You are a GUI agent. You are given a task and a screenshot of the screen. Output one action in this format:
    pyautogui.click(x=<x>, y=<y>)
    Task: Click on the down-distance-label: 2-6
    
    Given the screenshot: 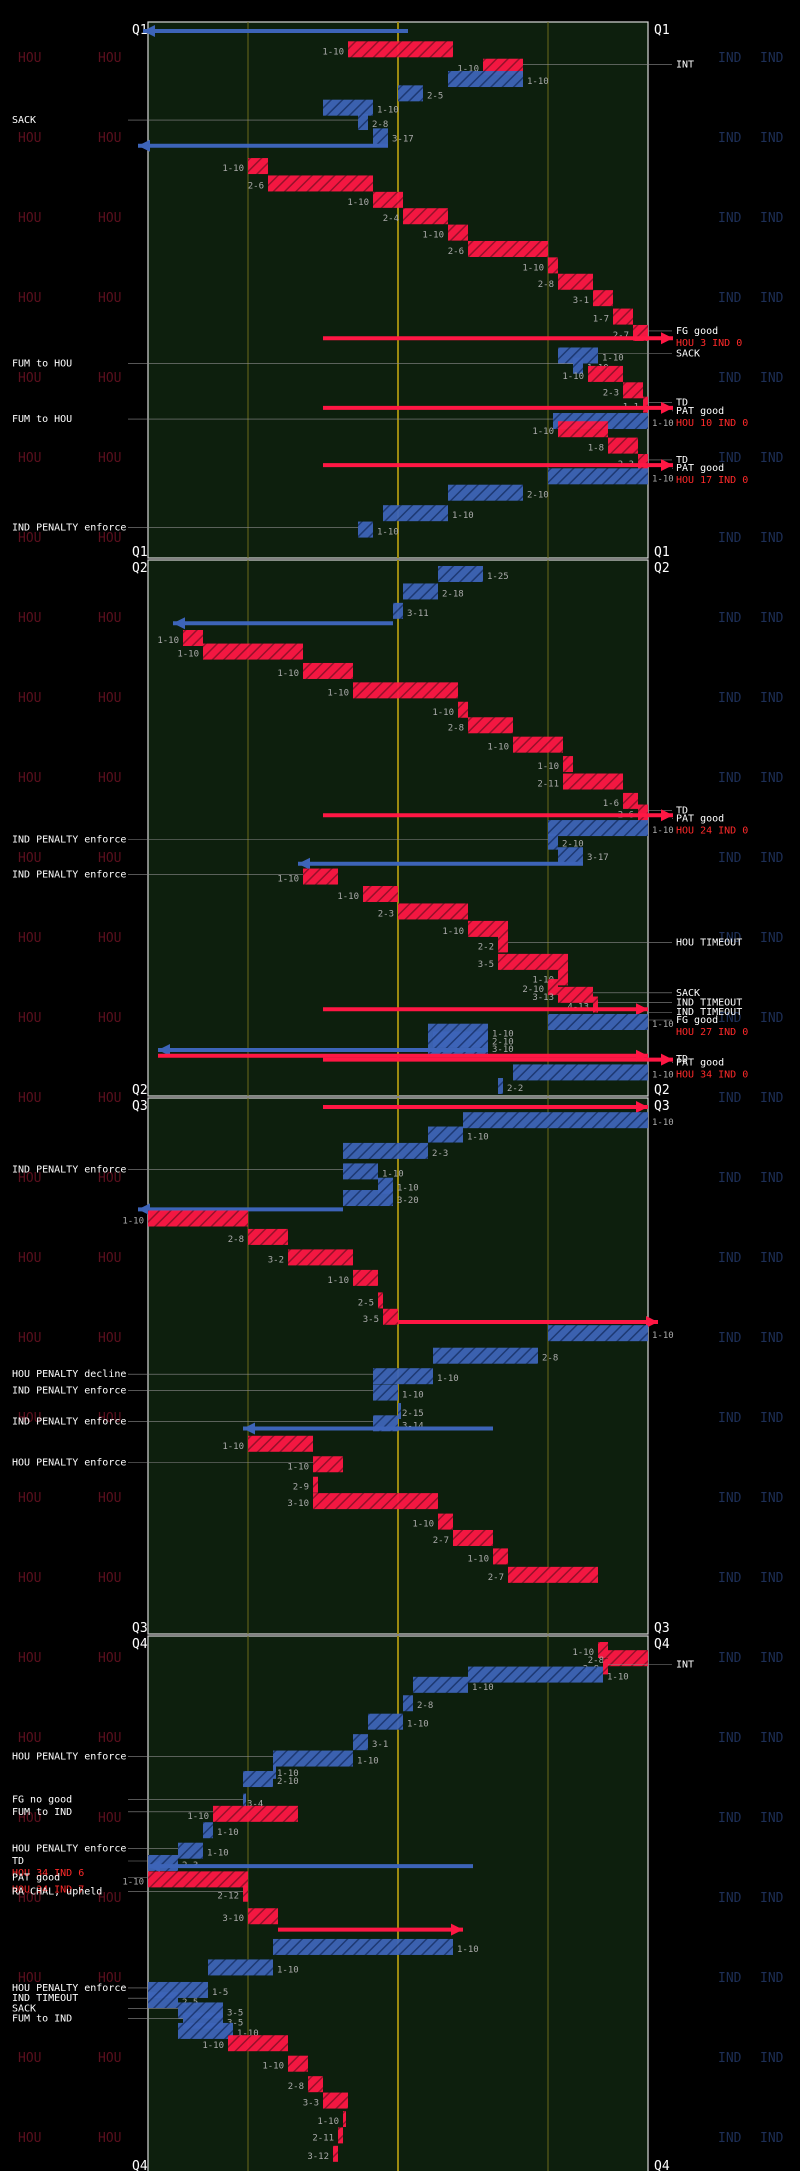 What is the action you would take?
    pyautogui.click(x=456, y=252)
    